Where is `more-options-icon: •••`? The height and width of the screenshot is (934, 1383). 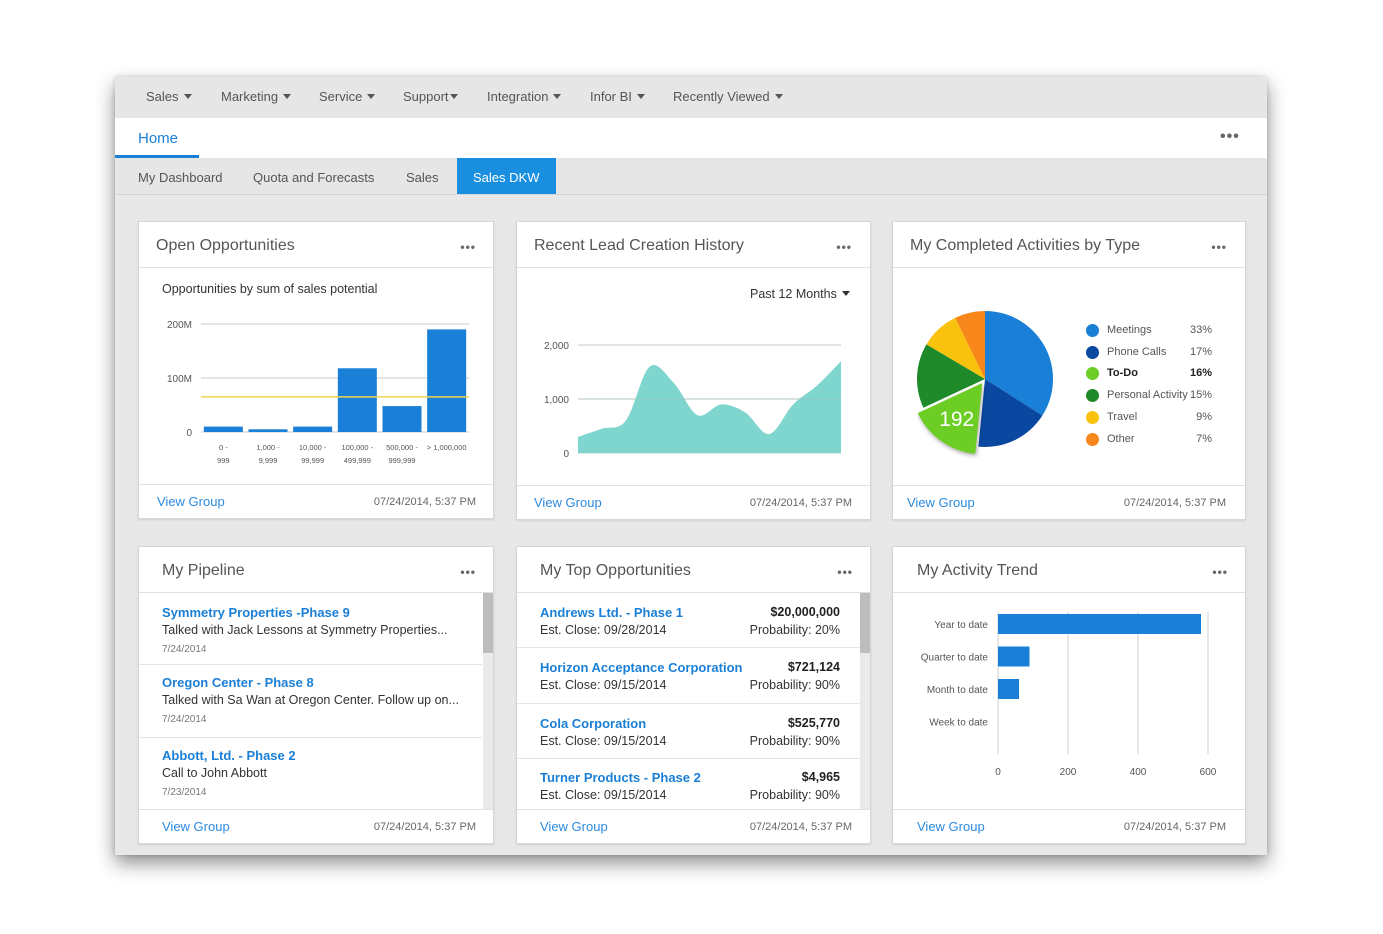 more-options-icon: ••• is located at coordinates (1230, 136).